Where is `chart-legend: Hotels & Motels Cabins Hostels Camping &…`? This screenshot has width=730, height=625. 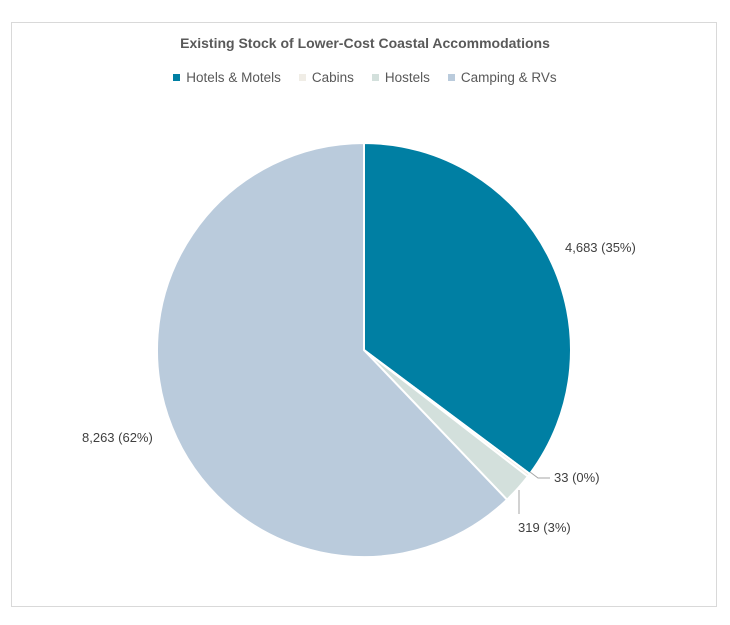 chart-legend: Hotels & Motels Cabins Hostels Camping &… is located at coordinates (365, 77).